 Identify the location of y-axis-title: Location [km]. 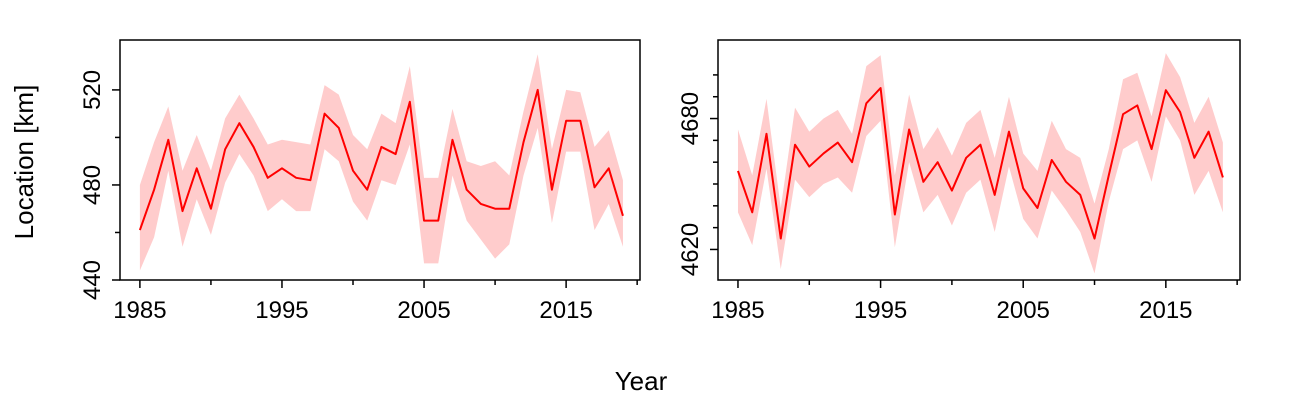
(24, 162).